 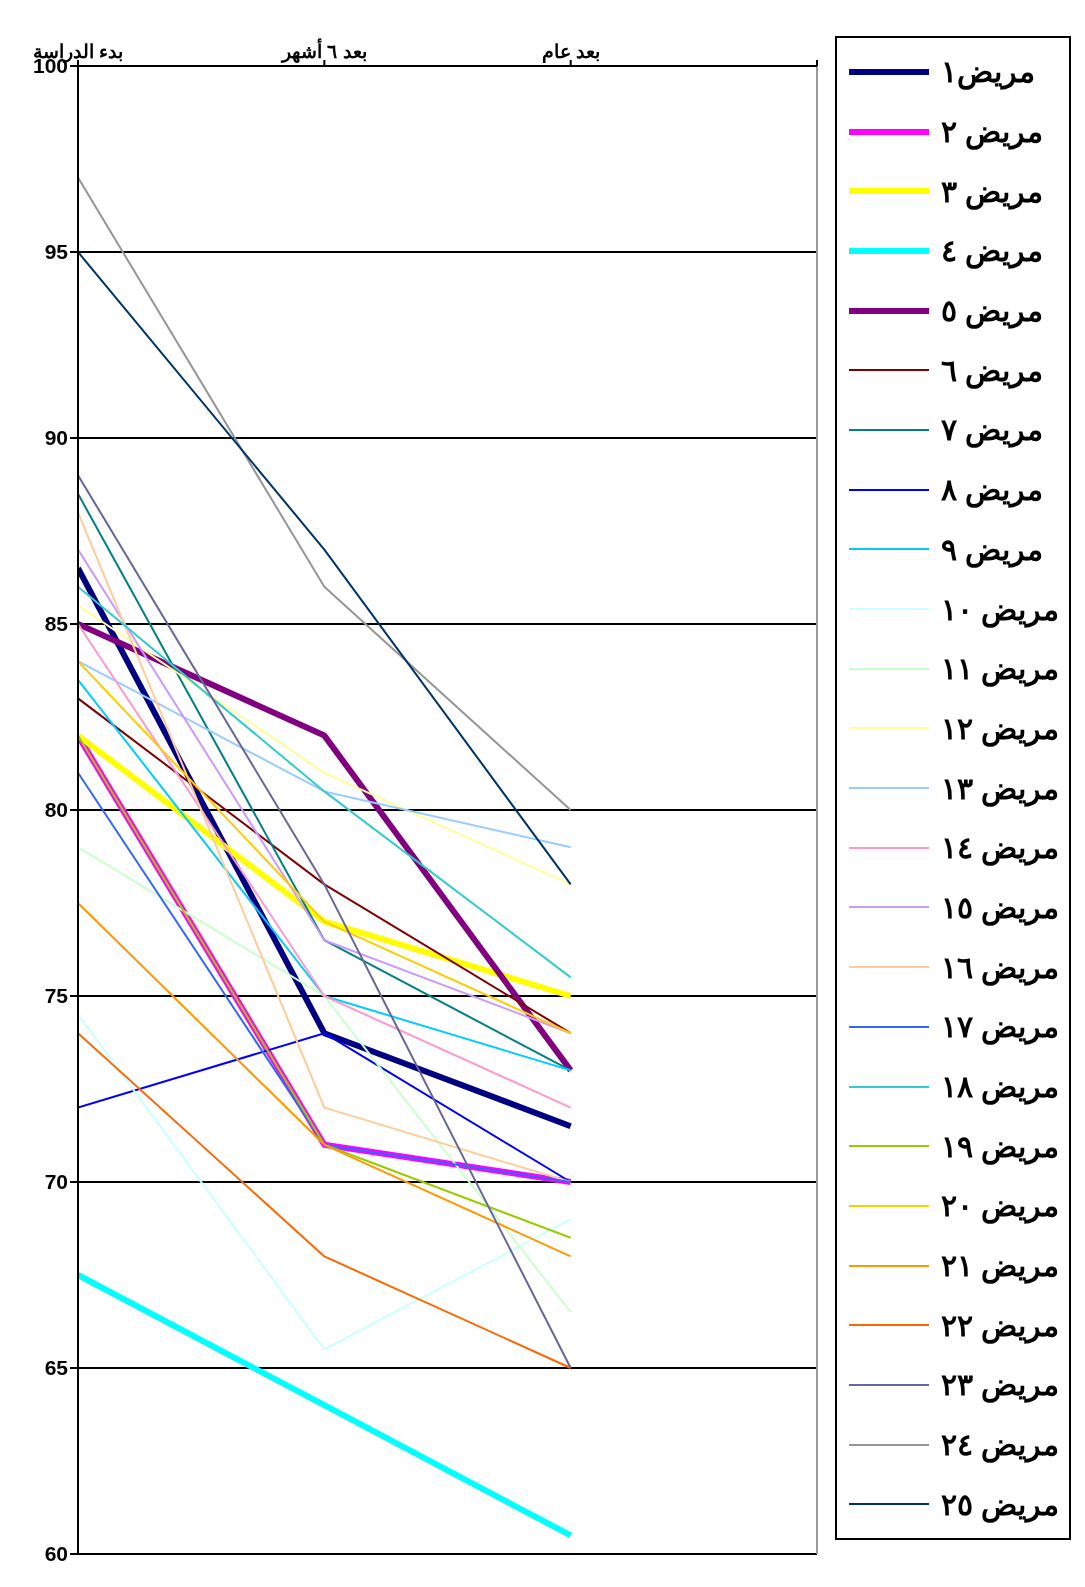 I want to click on y-tick-label: 60, so click(x=56, y=1554).